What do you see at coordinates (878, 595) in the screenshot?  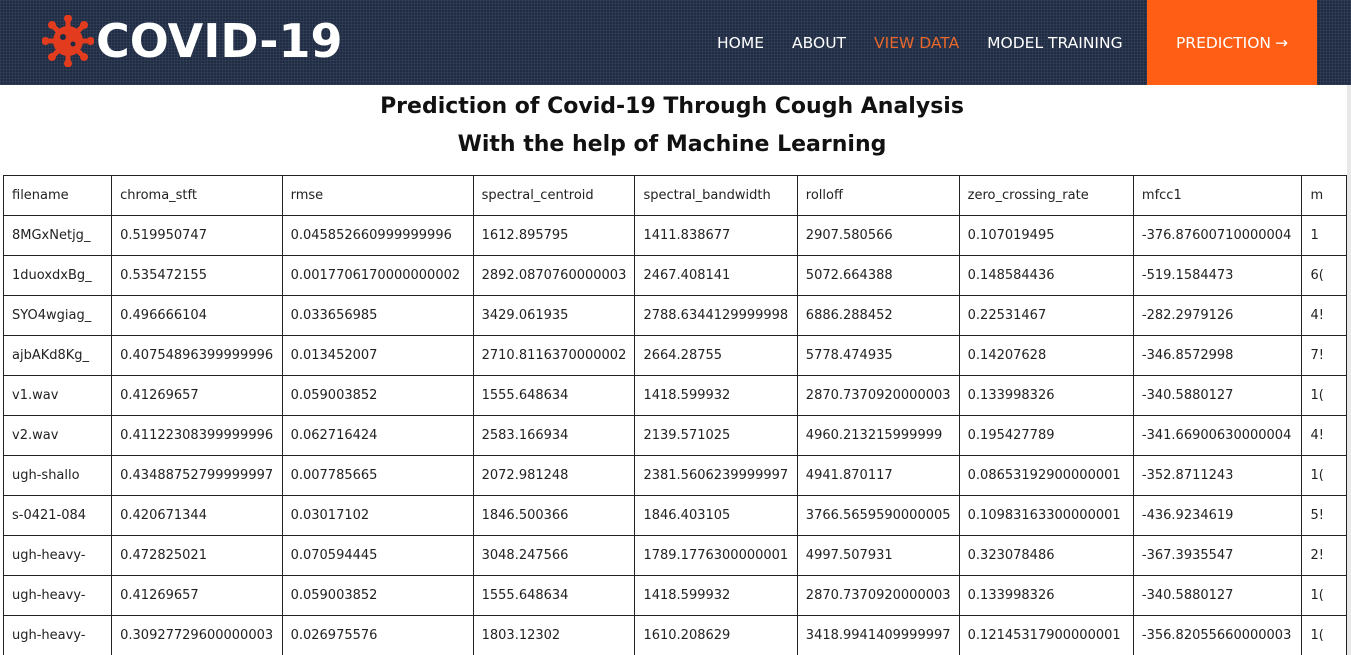 I see `table-cell: 2870.7370920000003` at bounding box center [878, 595].